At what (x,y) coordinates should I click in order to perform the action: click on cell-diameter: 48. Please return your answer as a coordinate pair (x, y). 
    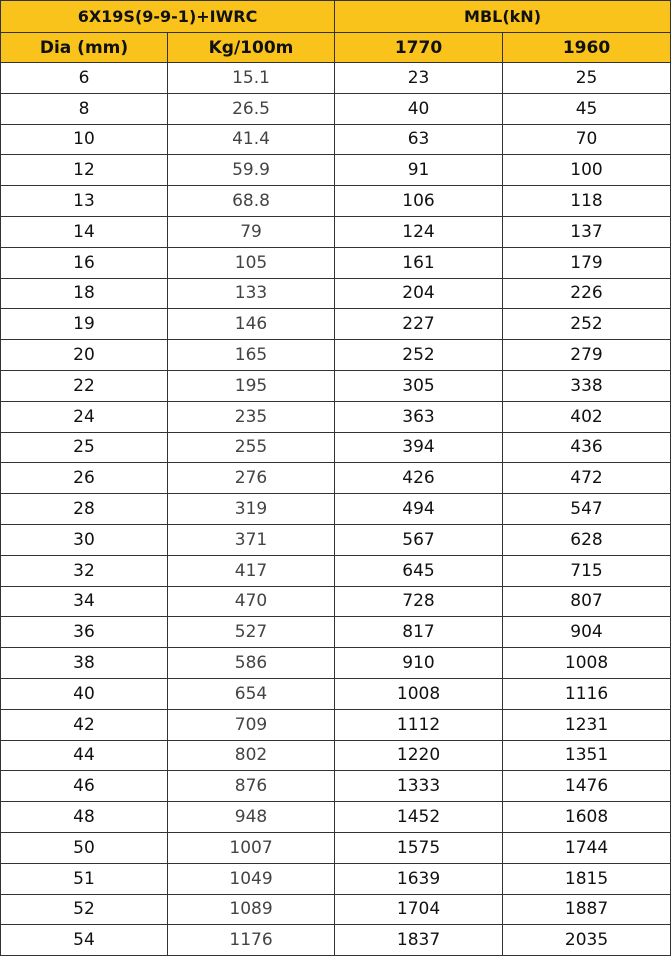
    Looking at the image, I should click on (84, 817).